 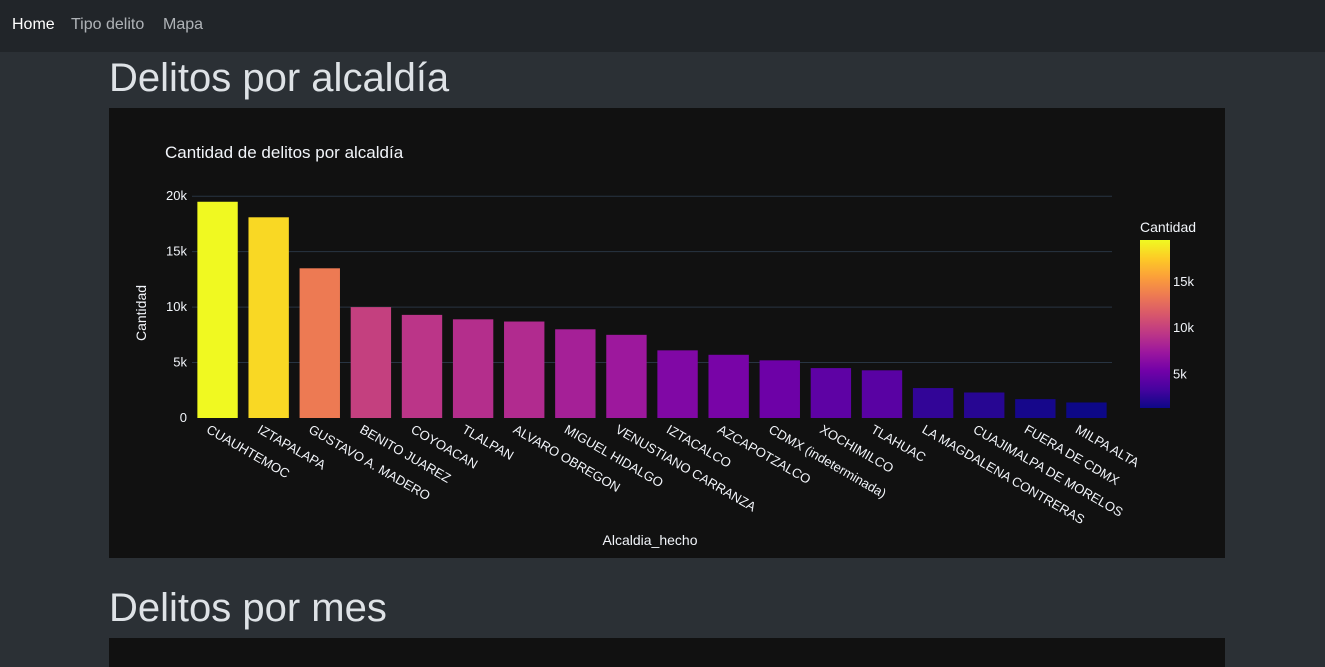 I want to click on colorbar-tick-label: 10k, so click(x=1183, y=327).